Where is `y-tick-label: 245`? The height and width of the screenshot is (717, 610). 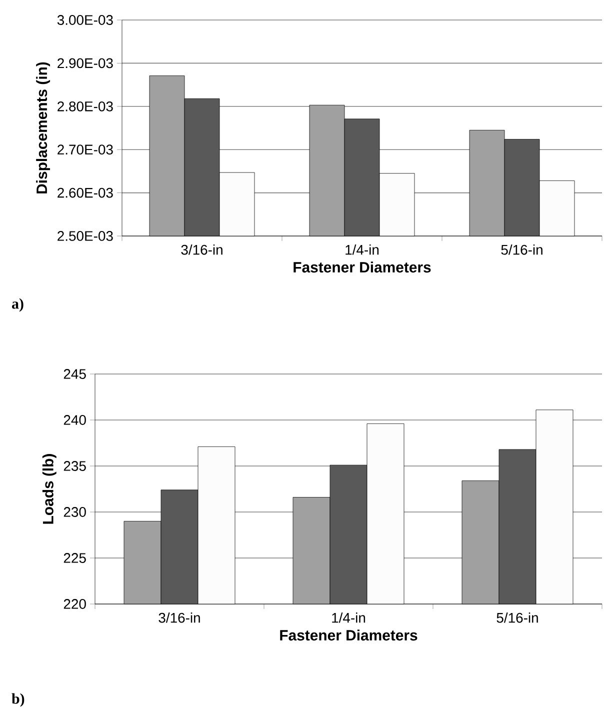
y-tick-label: 245 is located at coordinates (75, 374).